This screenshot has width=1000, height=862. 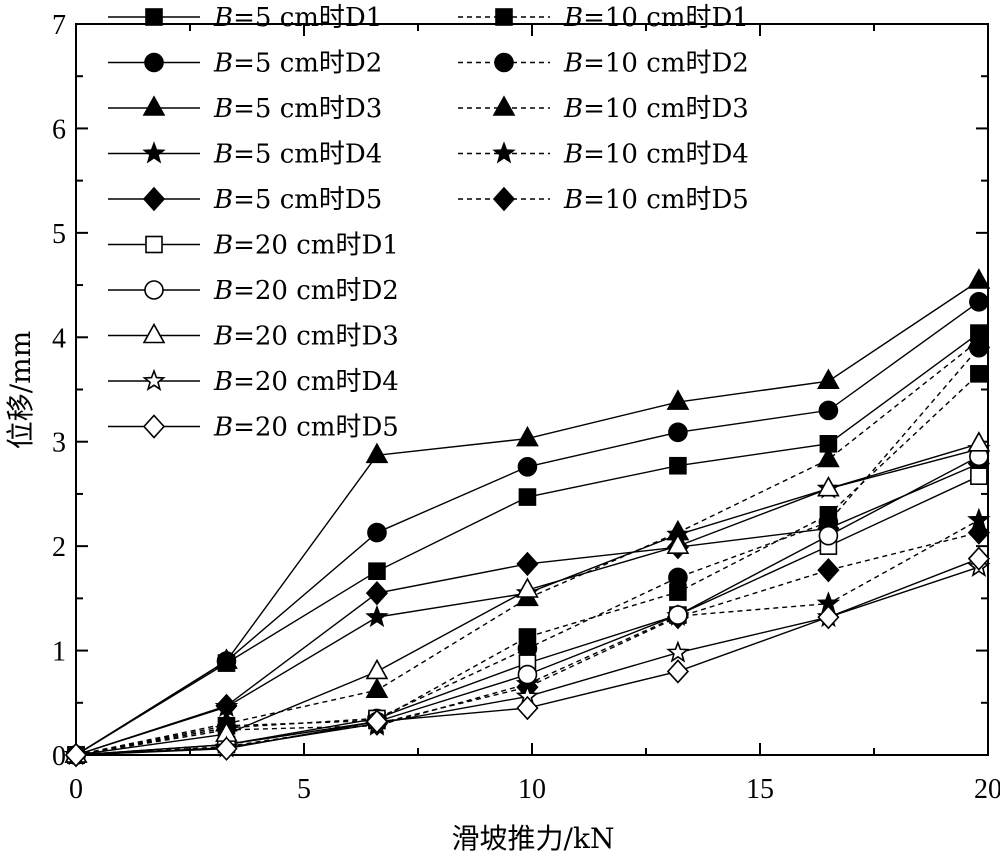 I want to click on x-tick-label: 15, so click(x=760, y=789).